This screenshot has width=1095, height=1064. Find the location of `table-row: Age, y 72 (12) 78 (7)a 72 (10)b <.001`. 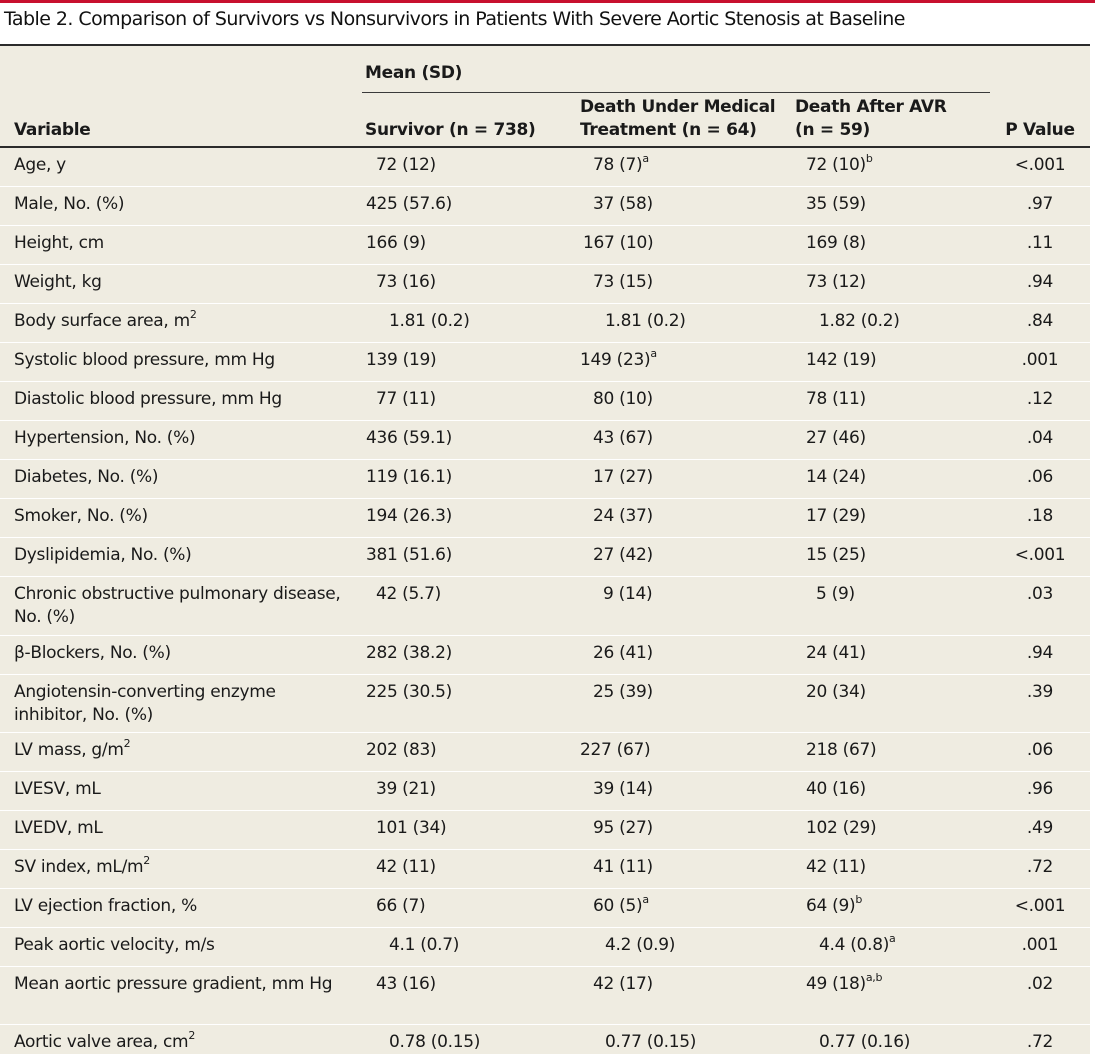

table-row: Age, y 72 (12) 78 (7)a 72 (10)b <.001 is located at coordinates (545, 167).